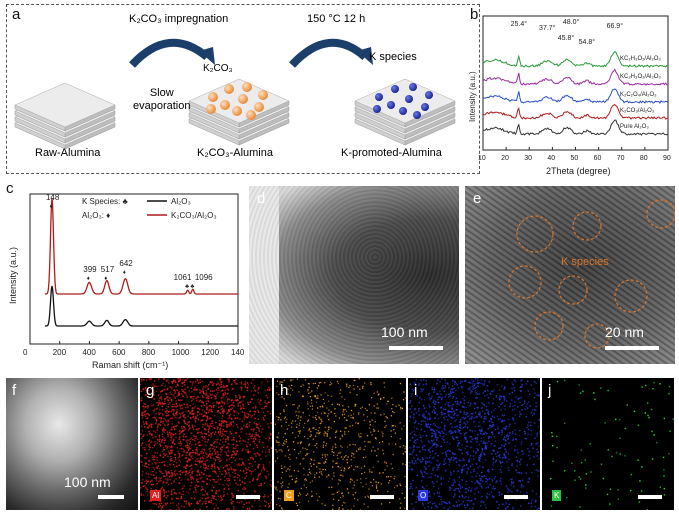  What do you see at coordinates (126, 263) in the screenshot?
I see `raman-peak-label: 642` at bounding box center [126, 263].